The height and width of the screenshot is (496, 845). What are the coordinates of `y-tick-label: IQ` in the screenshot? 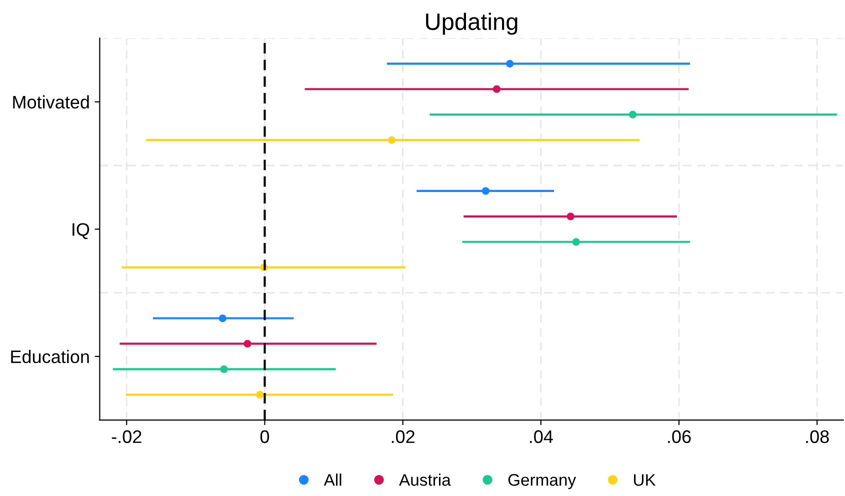 It's located at (81, 231).